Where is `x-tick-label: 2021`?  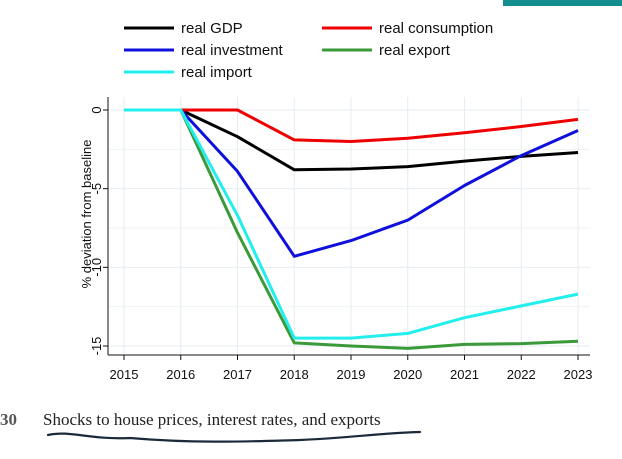
x-tick-label: 2021 is located at coordinates (464, 374).